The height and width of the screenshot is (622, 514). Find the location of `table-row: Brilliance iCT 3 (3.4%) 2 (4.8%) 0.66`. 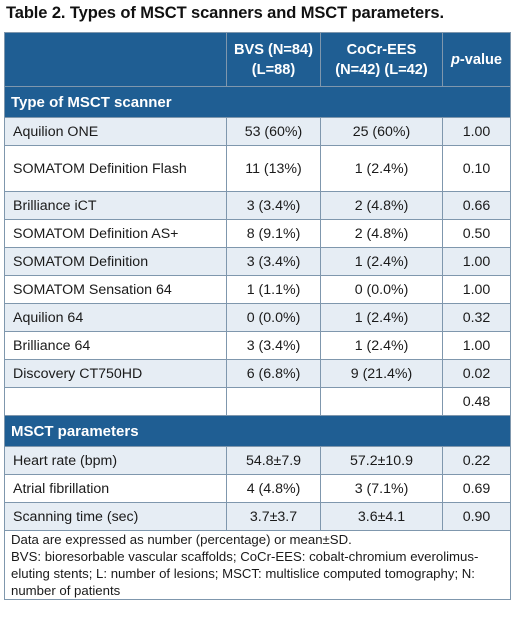

table-row: Brilliance iCT 3 (3.4%) 2 (4.8%) 0.66 is located at coordinates (257, 205).